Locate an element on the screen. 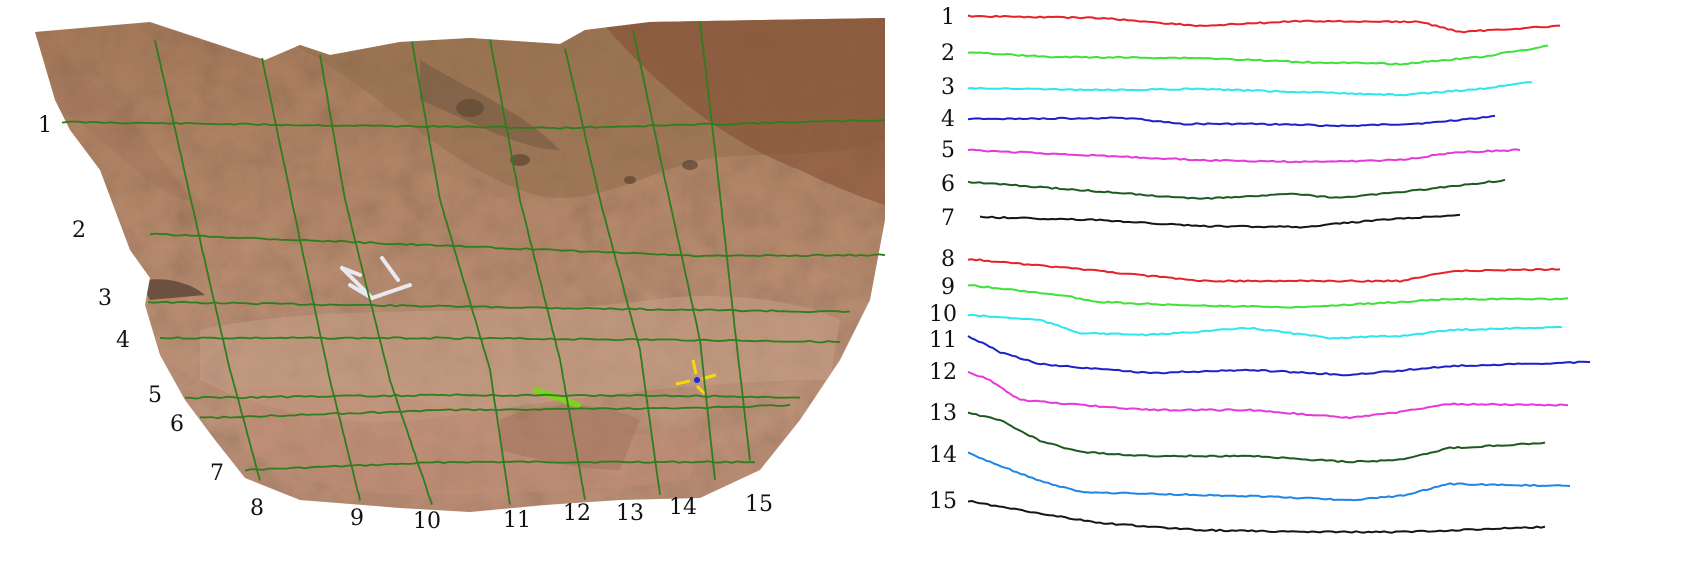 The width and height of the screenshot is (1687, 583). row-label: 1 is located at coordinates (45, 125).